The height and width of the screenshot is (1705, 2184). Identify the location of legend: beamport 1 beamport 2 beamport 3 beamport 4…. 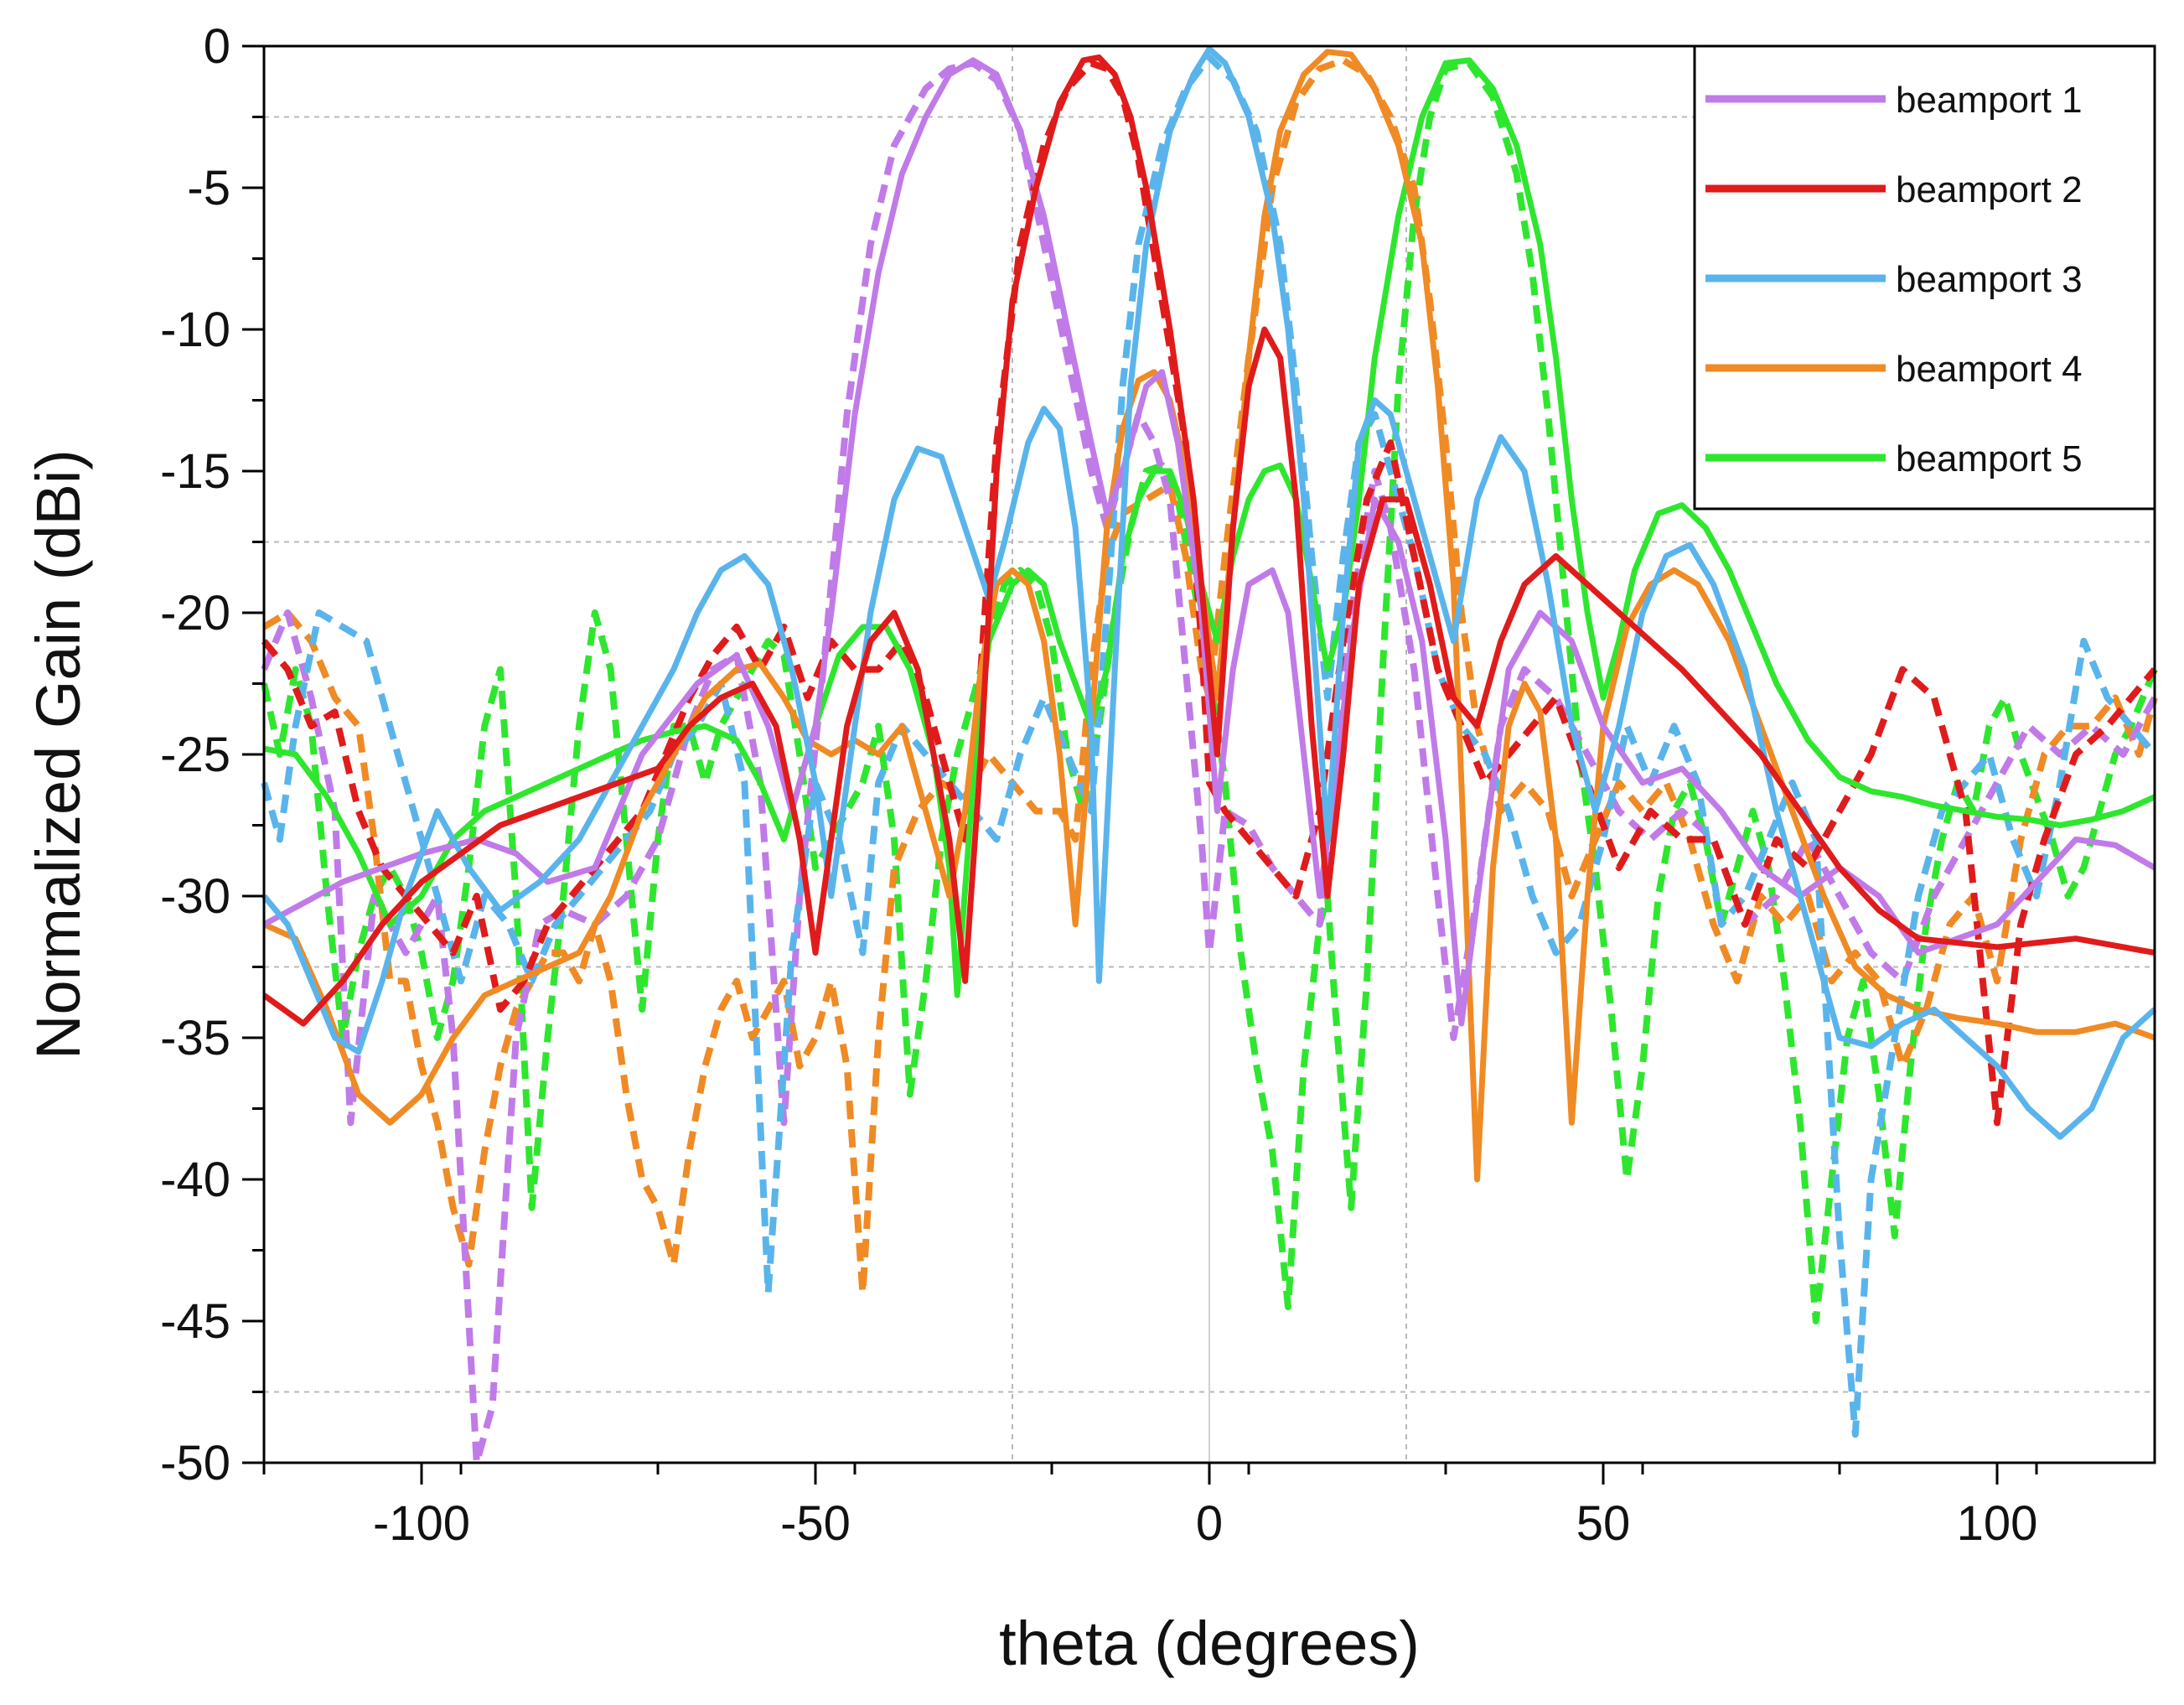
(1924, 277).